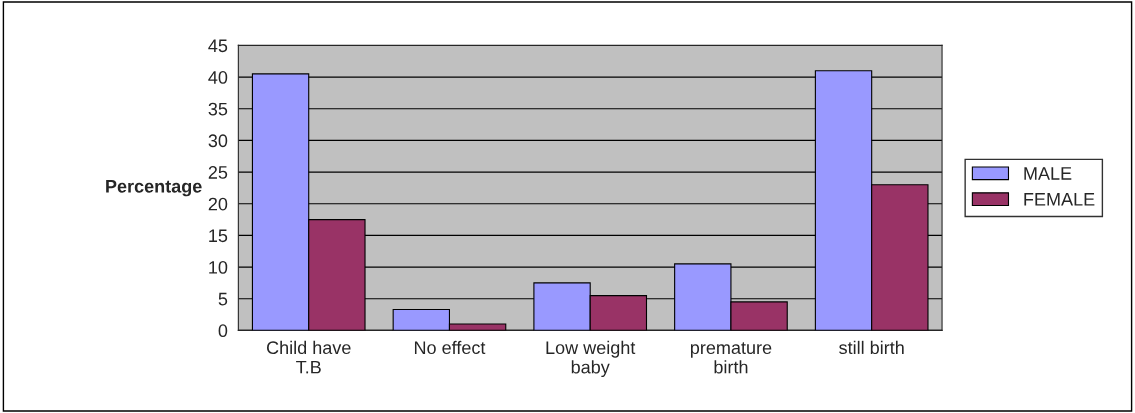 The height and width of the screenshot is (413, 1135). Describe the element at coordinates (223, 331) in the screenshot. I see `y-tick-label: 0` at that location.